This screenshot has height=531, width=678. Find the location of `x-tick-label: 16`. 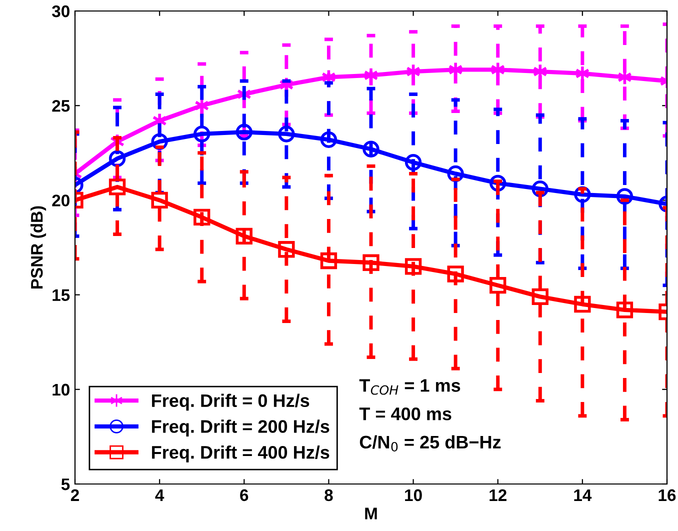

x-tick-label: 16 is located at coordinates (667, 495).